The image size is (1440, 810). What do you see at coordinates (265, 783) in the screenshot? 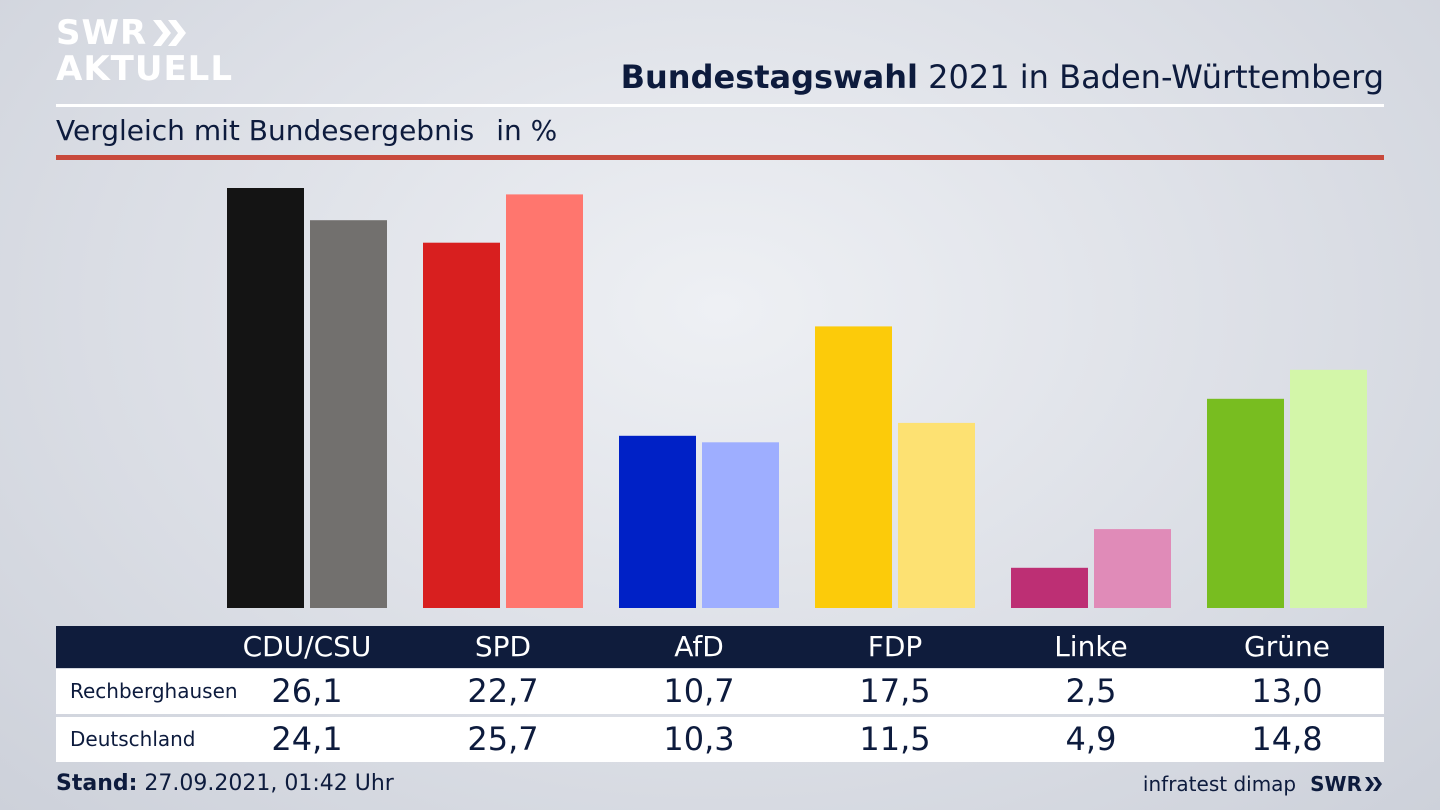
I see `stand-value: 27.09.2021, 01:42 Uhr` at bounding box center [265, 783].